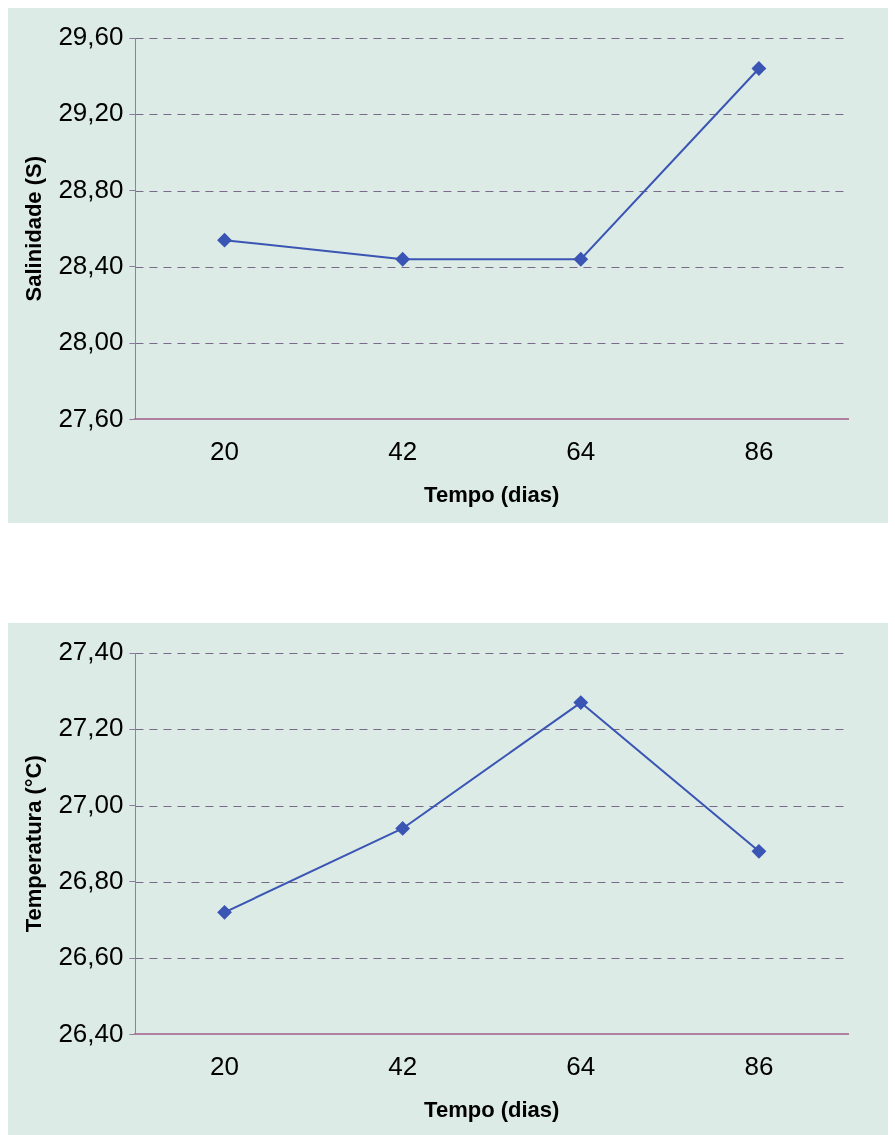 This screenshot has height=1135, width=895. I want to click on y-tick-label: 29,20, so click(91, 112).